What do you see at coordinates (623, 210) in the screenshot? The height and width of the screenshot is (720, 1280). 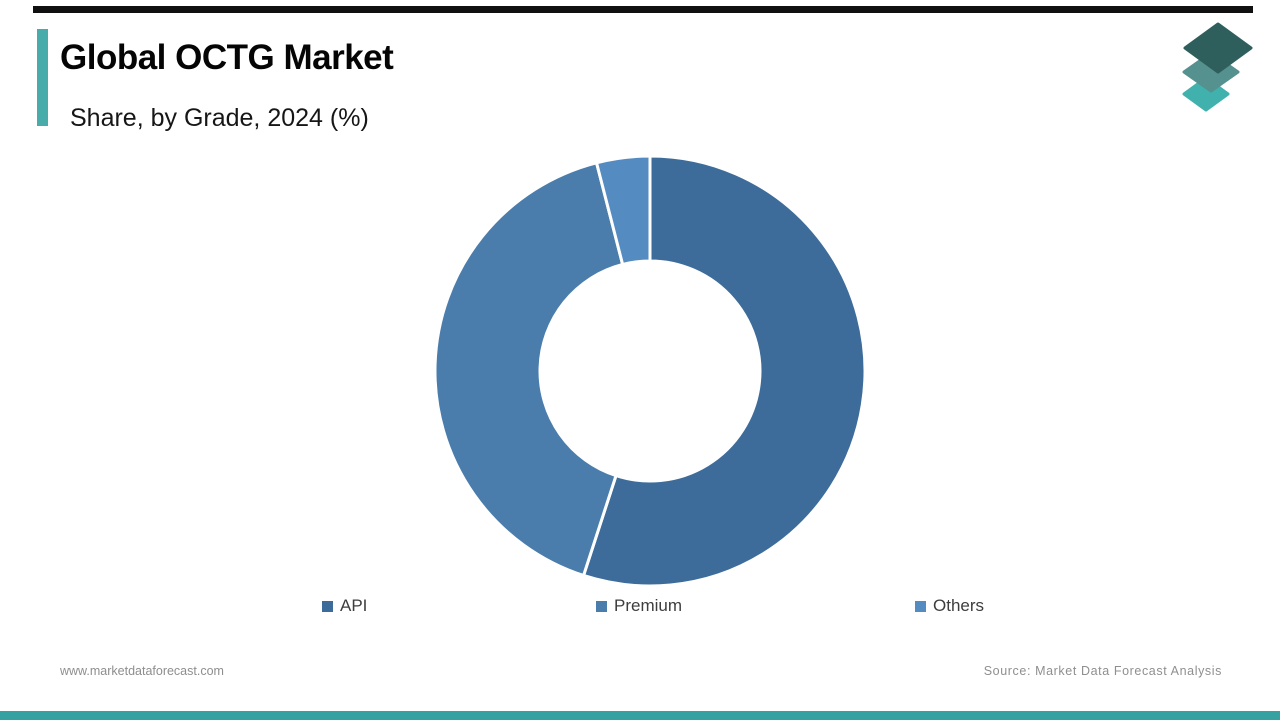 I see `donut-segment-others` at bounding box center [623, 210].